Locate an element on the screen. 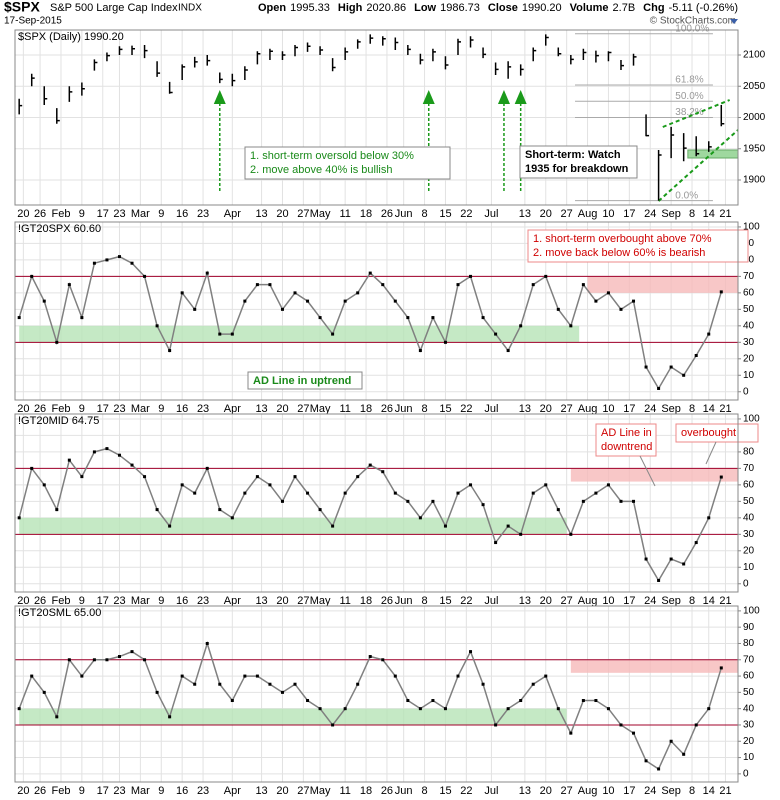 Image resolution: width=780 pixels, height=800 pixels. x-tick-label: Sep is located at coordinates (671, 409).